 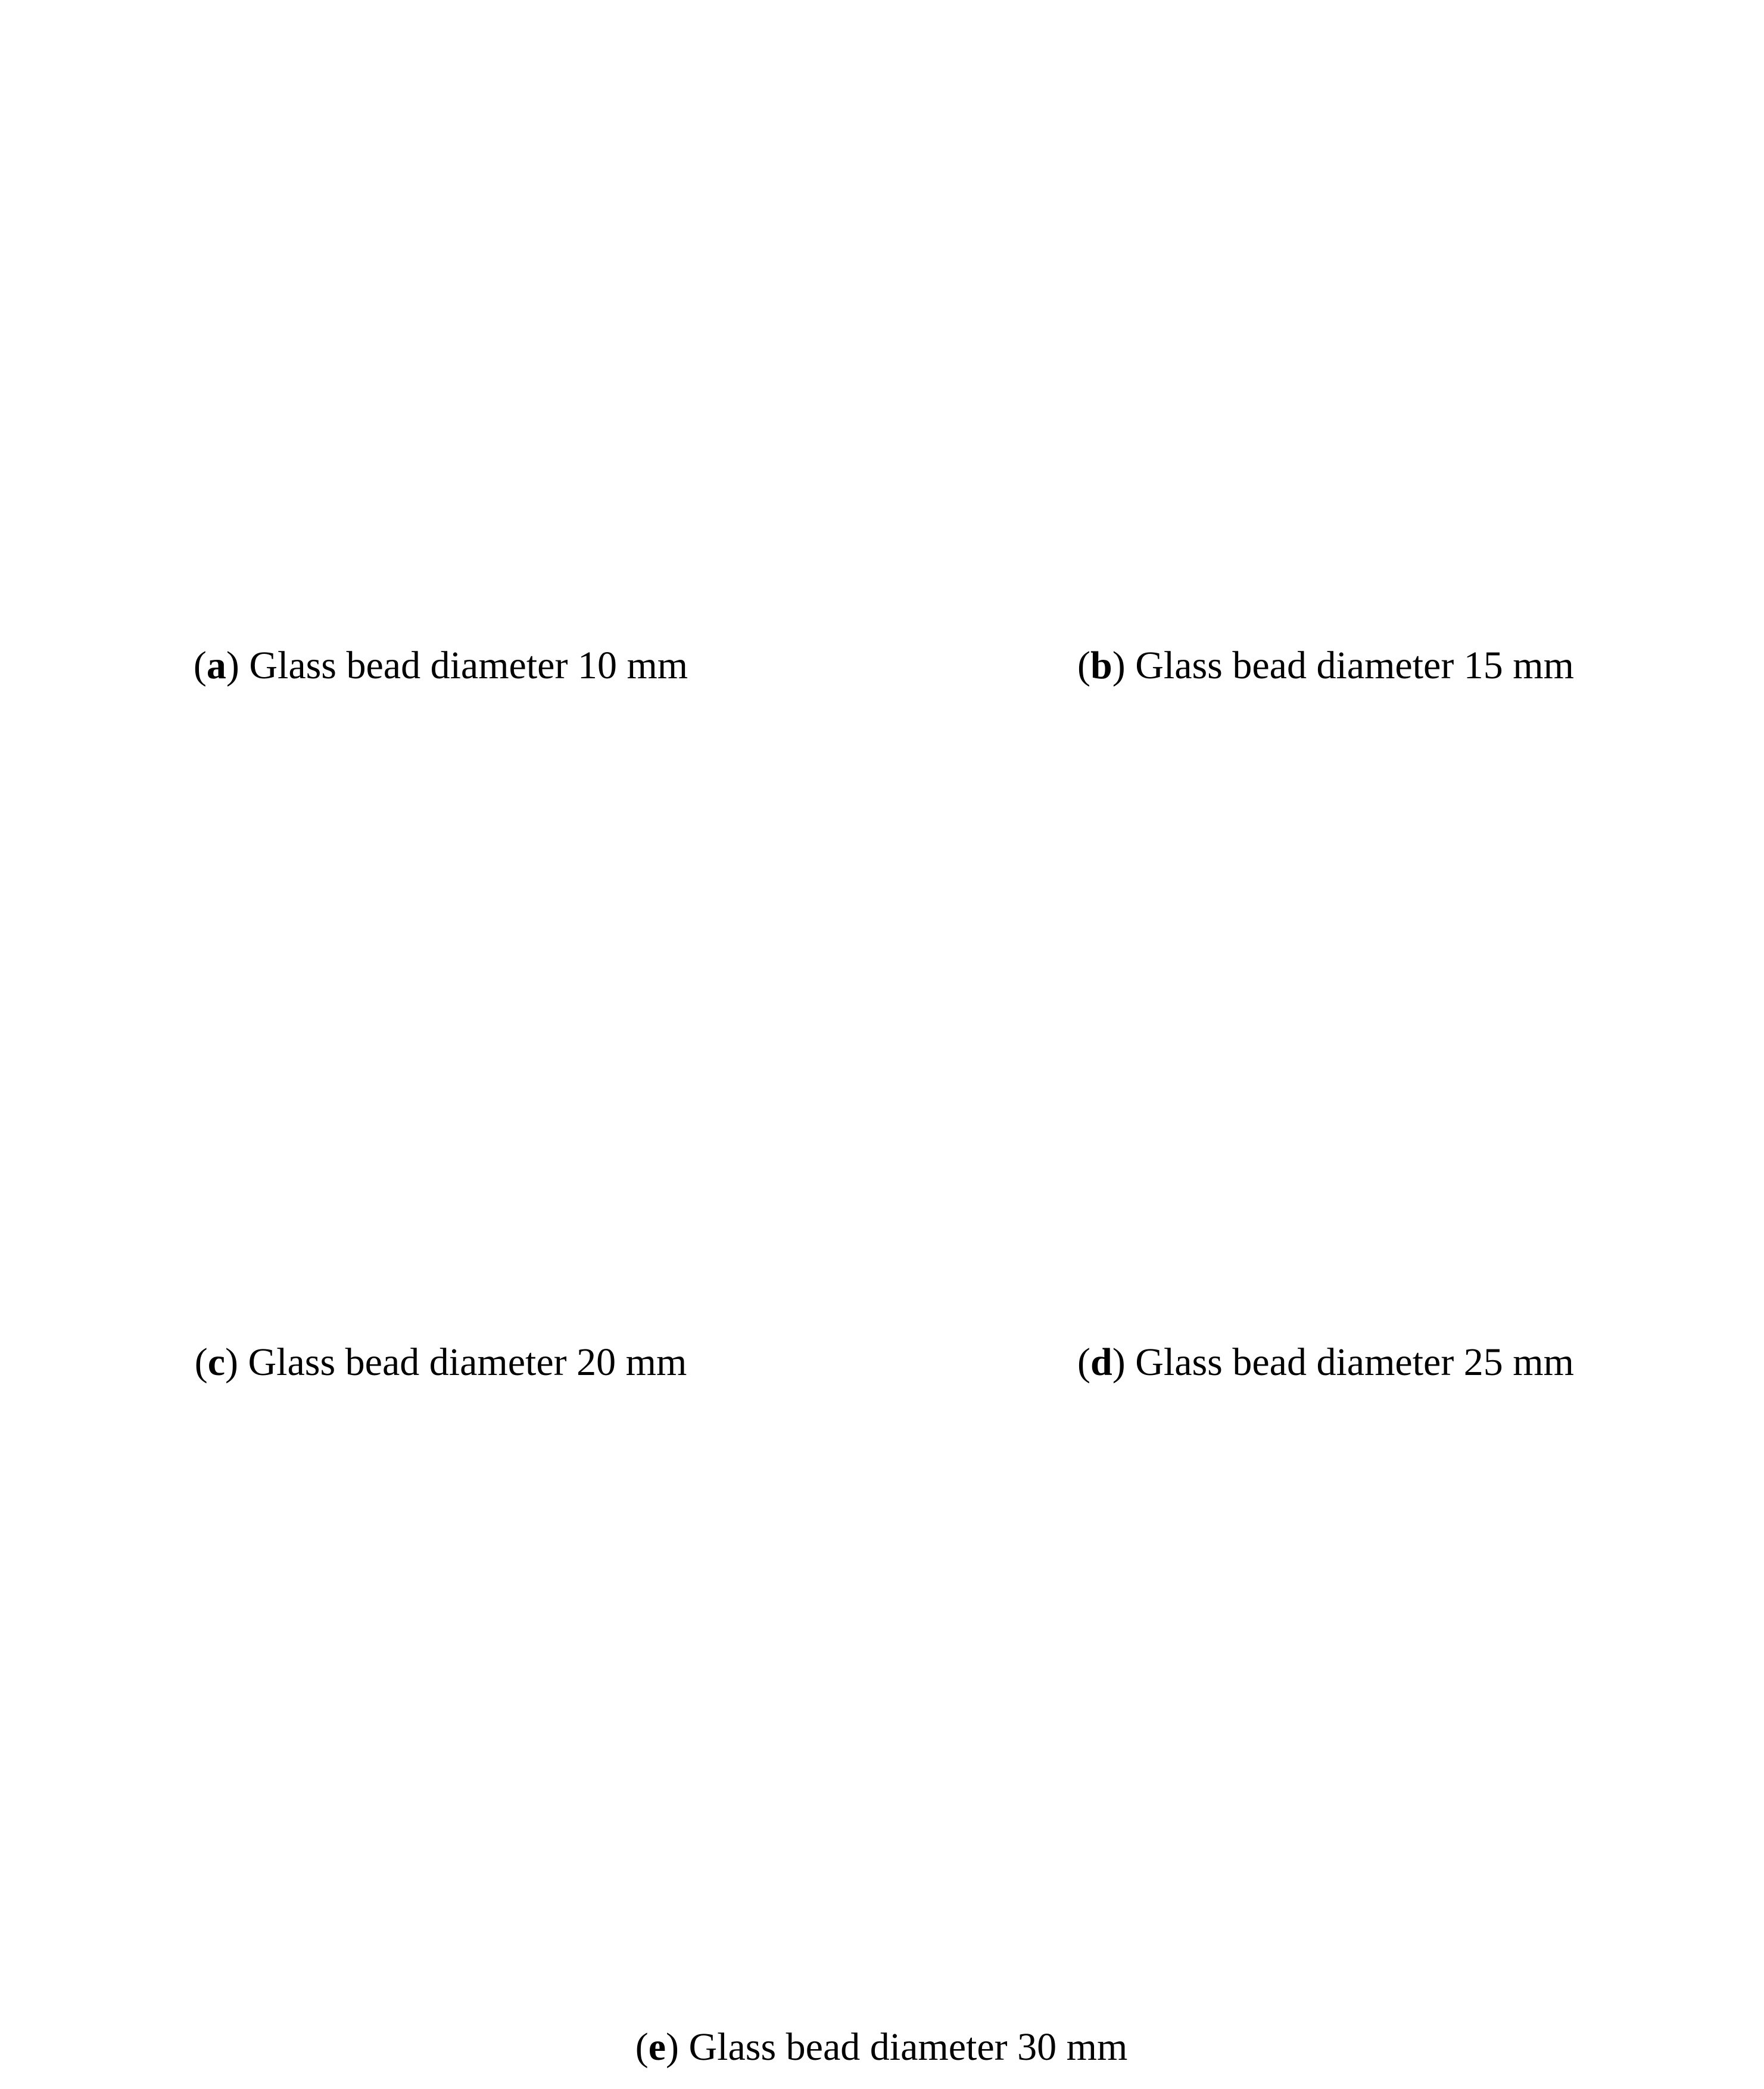 I want to click on caption-e: (e) Glass bead diameter 30 mm, so click(x=881, y=2047).